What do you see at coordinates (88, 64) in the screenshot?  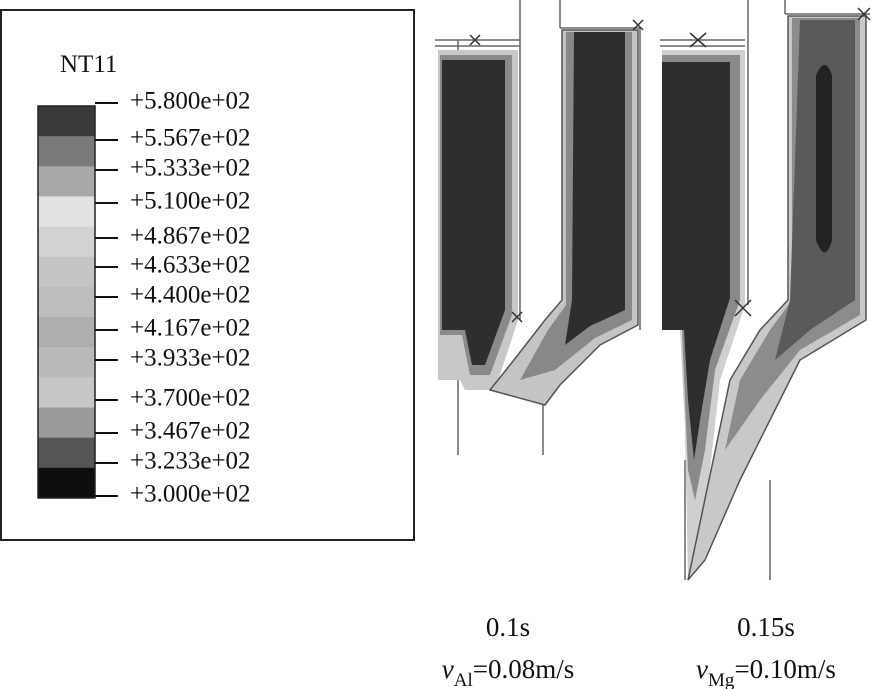 I see `legend-title: NT11` at bounding box center [88, 64].